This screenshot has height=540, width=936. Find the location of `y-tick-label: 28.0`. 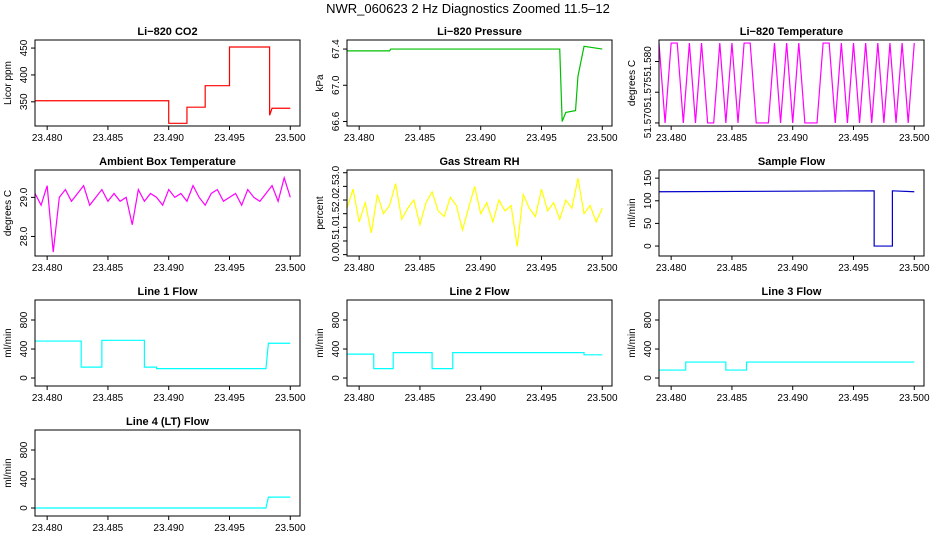

y-tick-label: 28.0 is located at coordinates (24, 236).